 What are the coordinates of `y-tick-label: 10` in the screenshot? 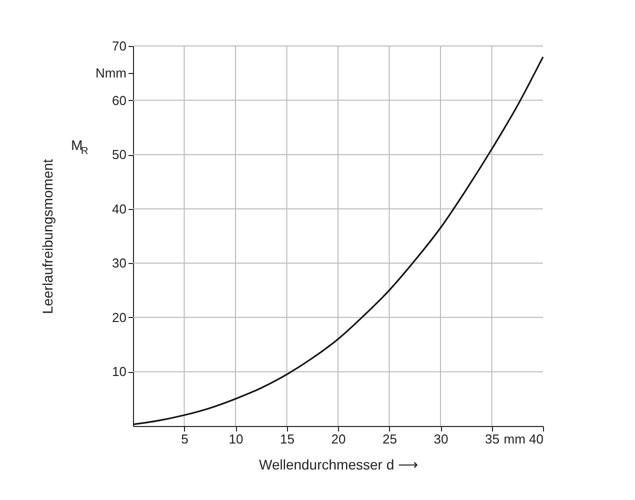 It's located at (119, 372).